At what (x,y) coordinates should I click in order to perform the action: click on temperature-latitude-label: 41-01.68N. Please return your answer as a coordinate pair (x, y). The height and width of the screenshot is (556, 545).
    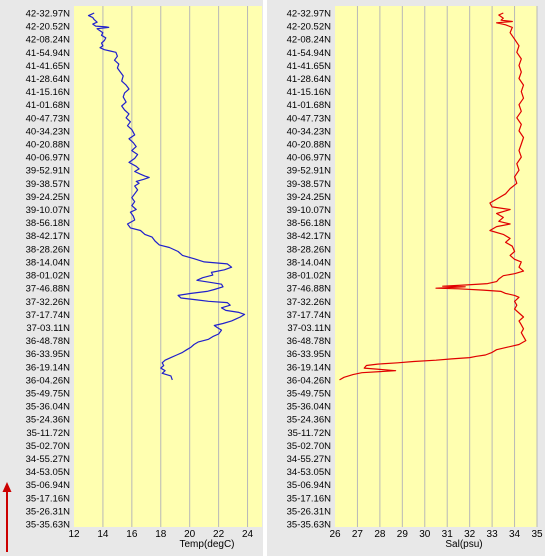
    Looking at the image, I should click on (48, 105).